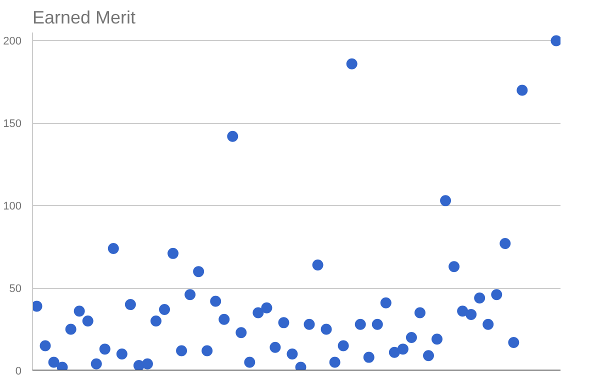 This screenshot has width=605, height=380. What do you see at coordinates (84, 18) in the screenshot?
I see `chart-title: Earned Merit` at bounding box center [84, 18].